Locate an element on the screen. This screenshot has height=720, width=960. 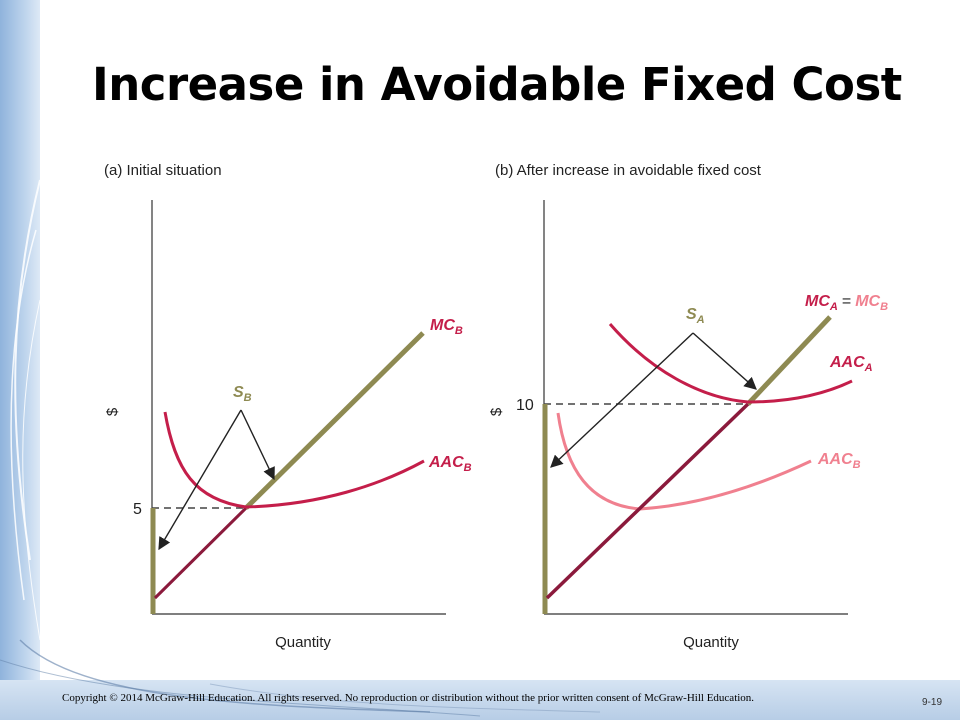
panel-b-y-axis-label: $ is located at coordinates (496, 411).